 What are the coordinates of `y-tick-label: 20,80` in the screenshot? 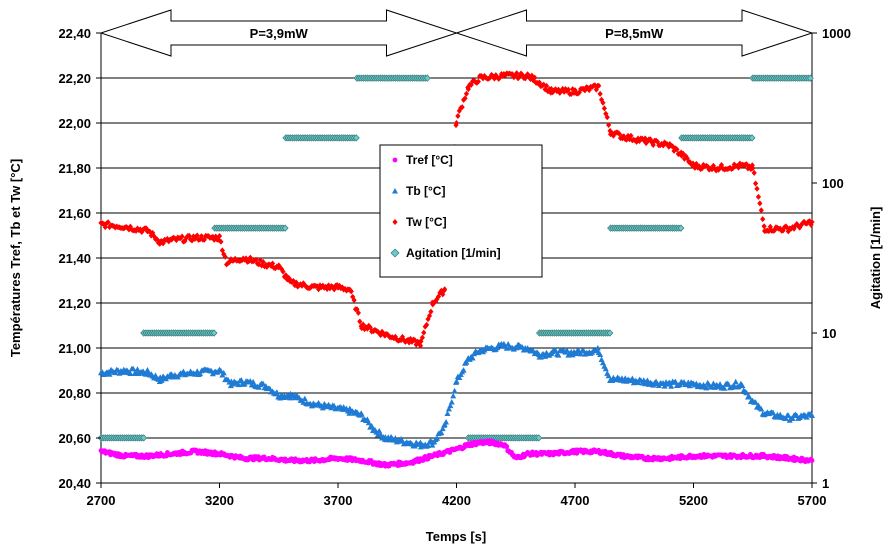 It's located at (74, 393).